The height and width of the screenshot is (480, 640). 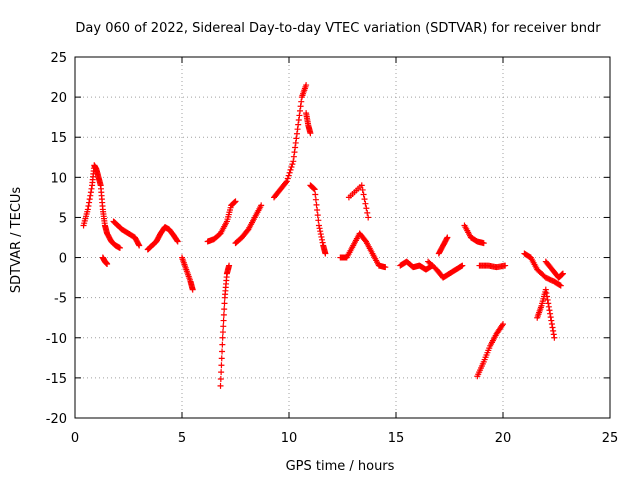 I want to click on x-tick-label: 20, so click(x=503, y=438).